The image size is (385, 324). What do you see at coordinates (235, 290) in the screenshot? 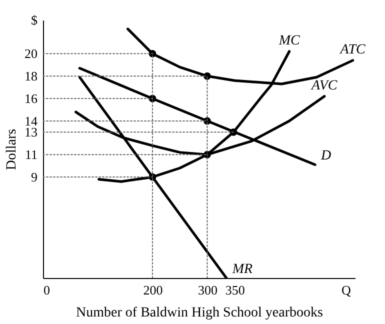
I see `x-tick-label: 350` at bounding box center [235, 290].